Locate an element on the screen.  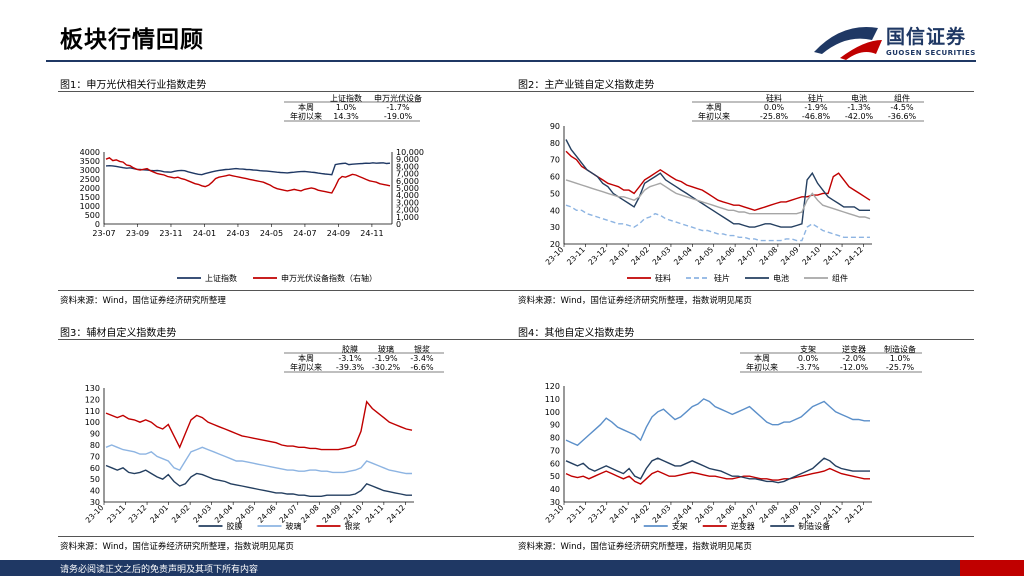
chart-title: 图3：辅材自定义指数走势 is located at coordinates (118, 333).